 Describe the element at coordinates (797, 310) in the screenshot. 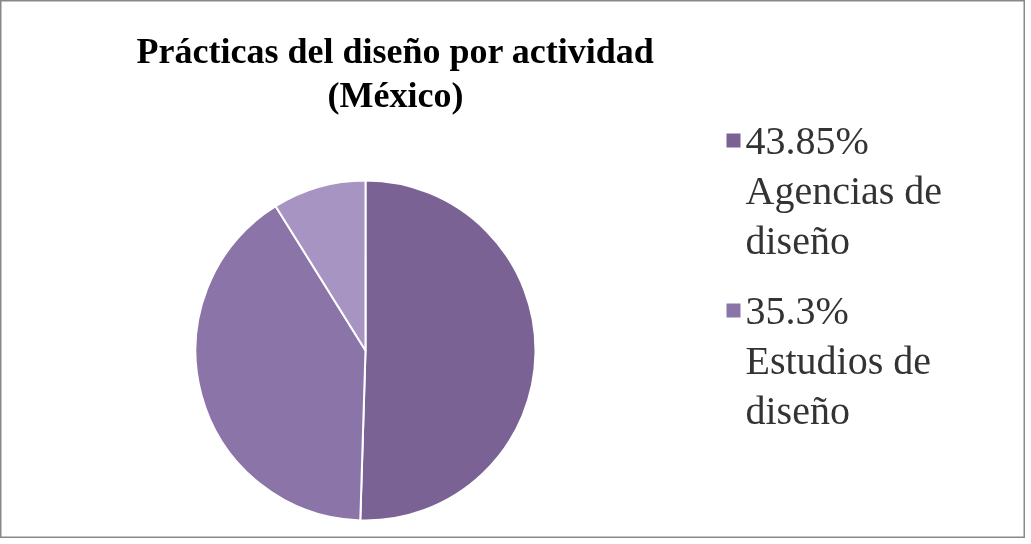

I see `data-label: 35.3%` at that location.